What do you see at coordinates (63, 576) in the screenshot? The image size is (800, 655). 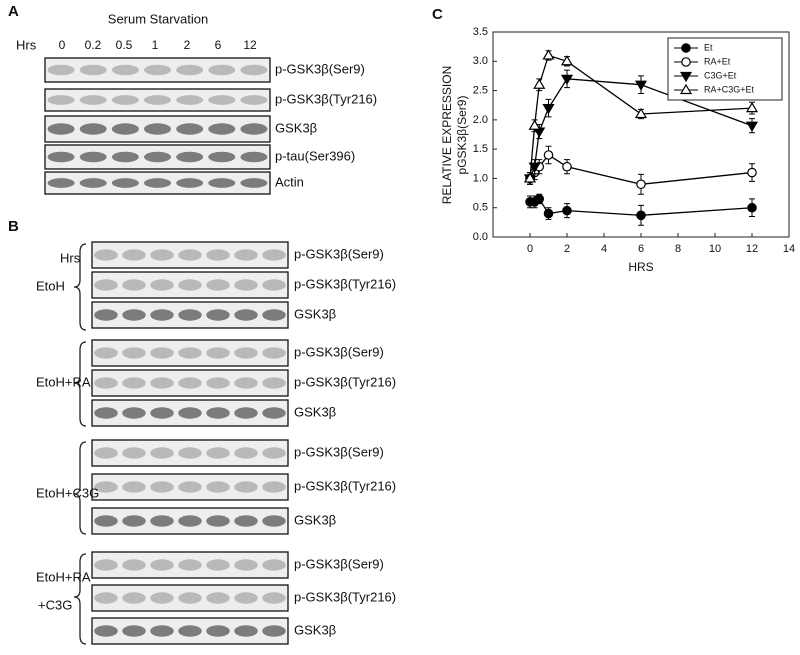 I see `group-label: EtoH+RA` at bounding box center [63, 576].